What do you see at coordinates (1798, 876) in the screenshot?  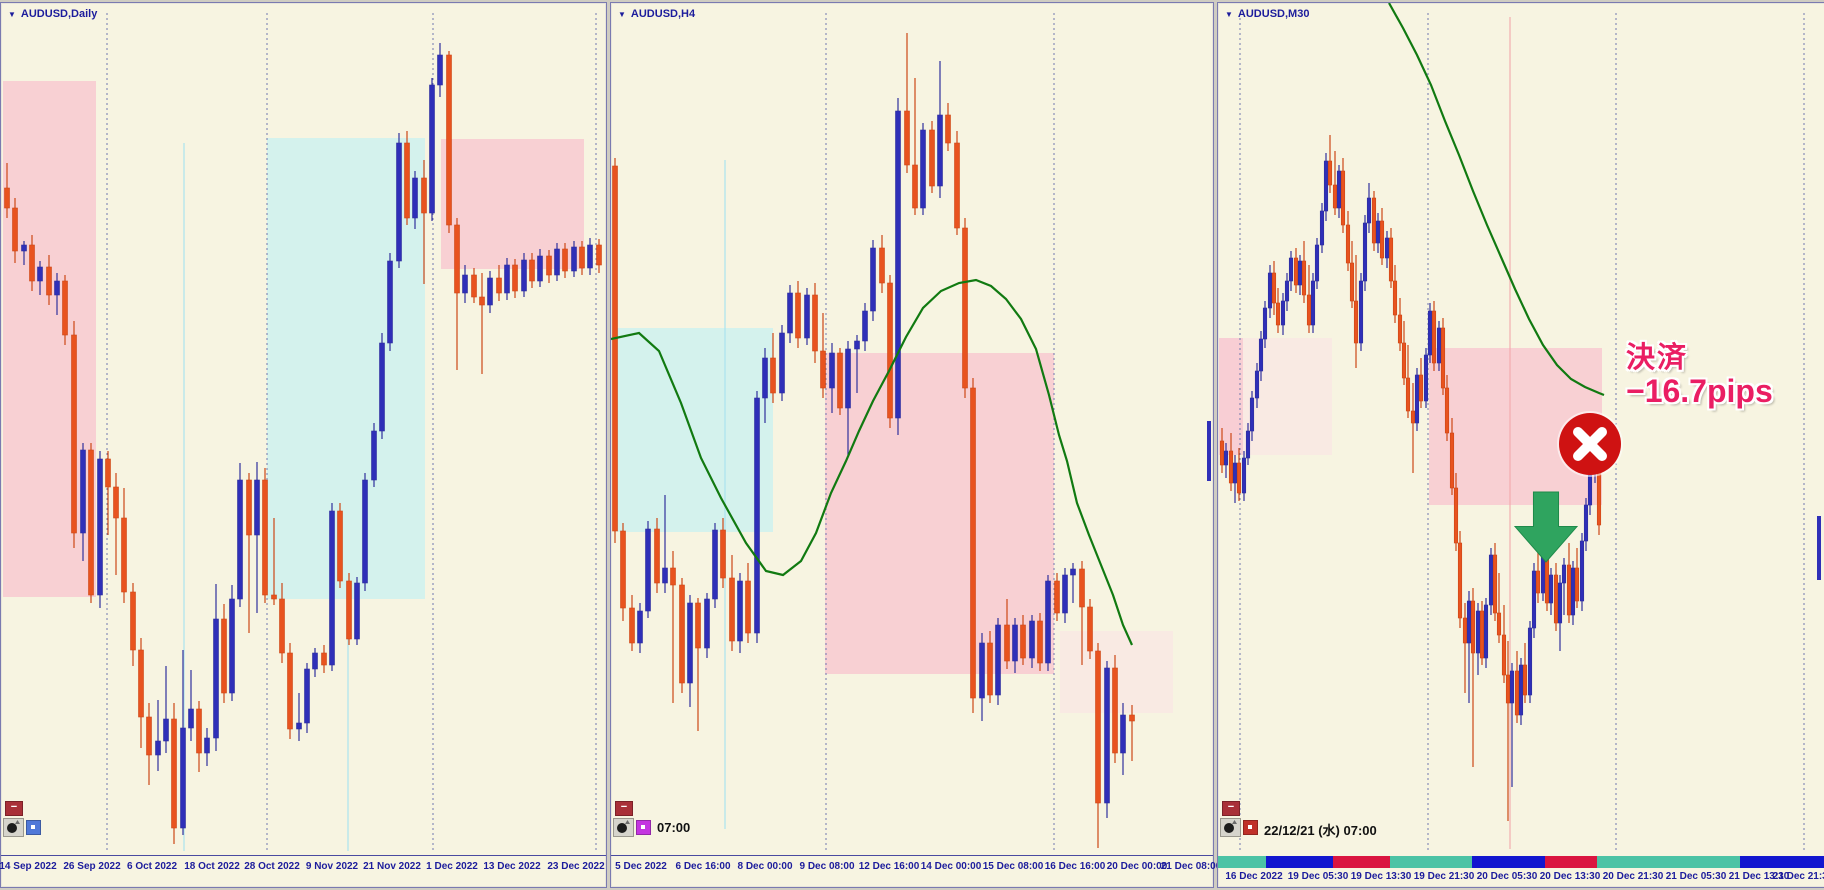 I see `time-axis-label: 21 Dec 21:30` at bounding box center [1798, 876].